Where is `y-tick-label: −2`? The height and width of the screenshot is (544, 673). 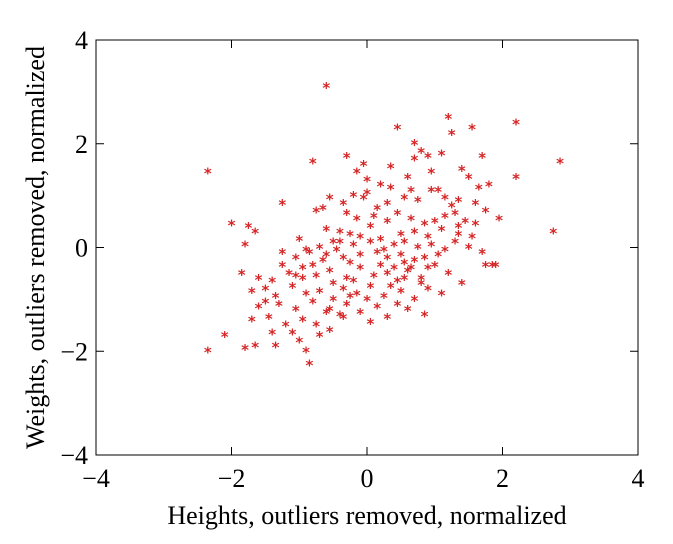
y-tick-label: −2 is located at coordinates (74, 351).